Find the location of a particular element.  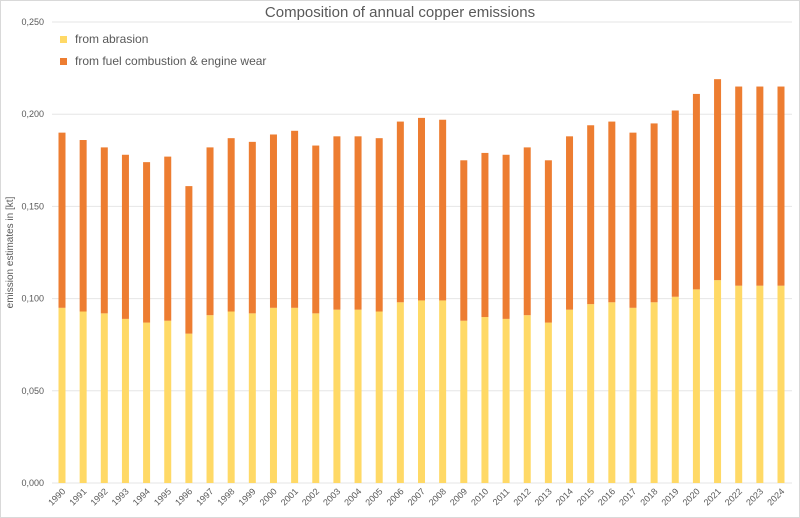

legend-item-fuel: from fuel combustion & engine wear is located at coordinates (163, 61).